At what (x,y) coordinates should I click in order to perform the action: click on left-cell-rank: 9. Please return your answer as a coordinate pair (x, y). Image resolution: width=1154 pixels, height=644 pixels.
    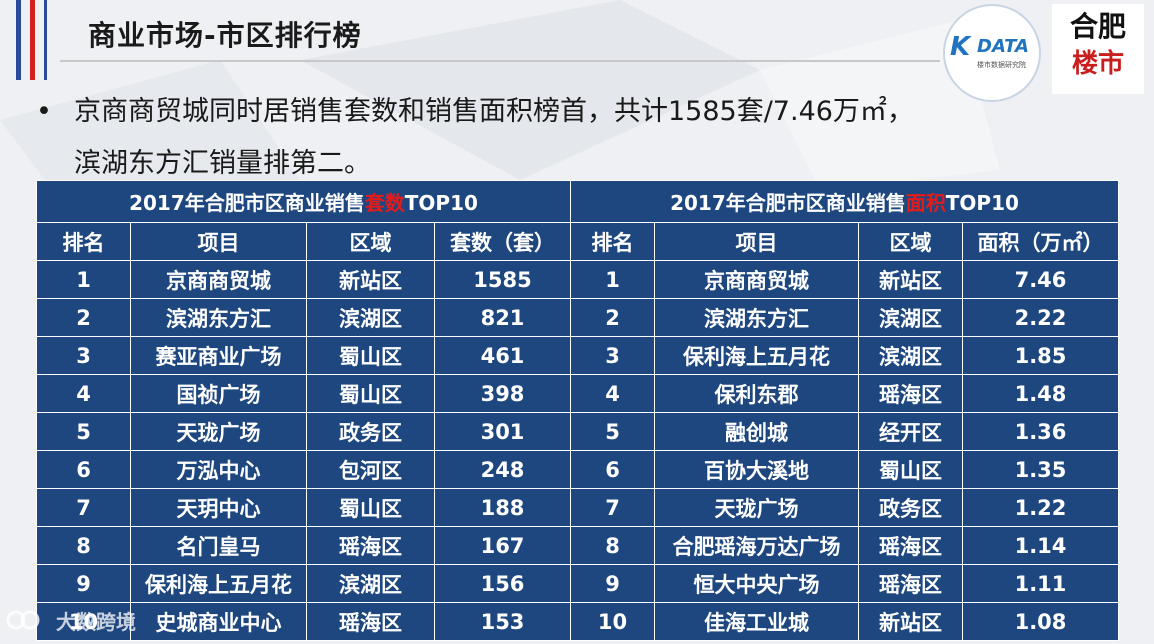
    Looking at the image, I should click on (83, 583).